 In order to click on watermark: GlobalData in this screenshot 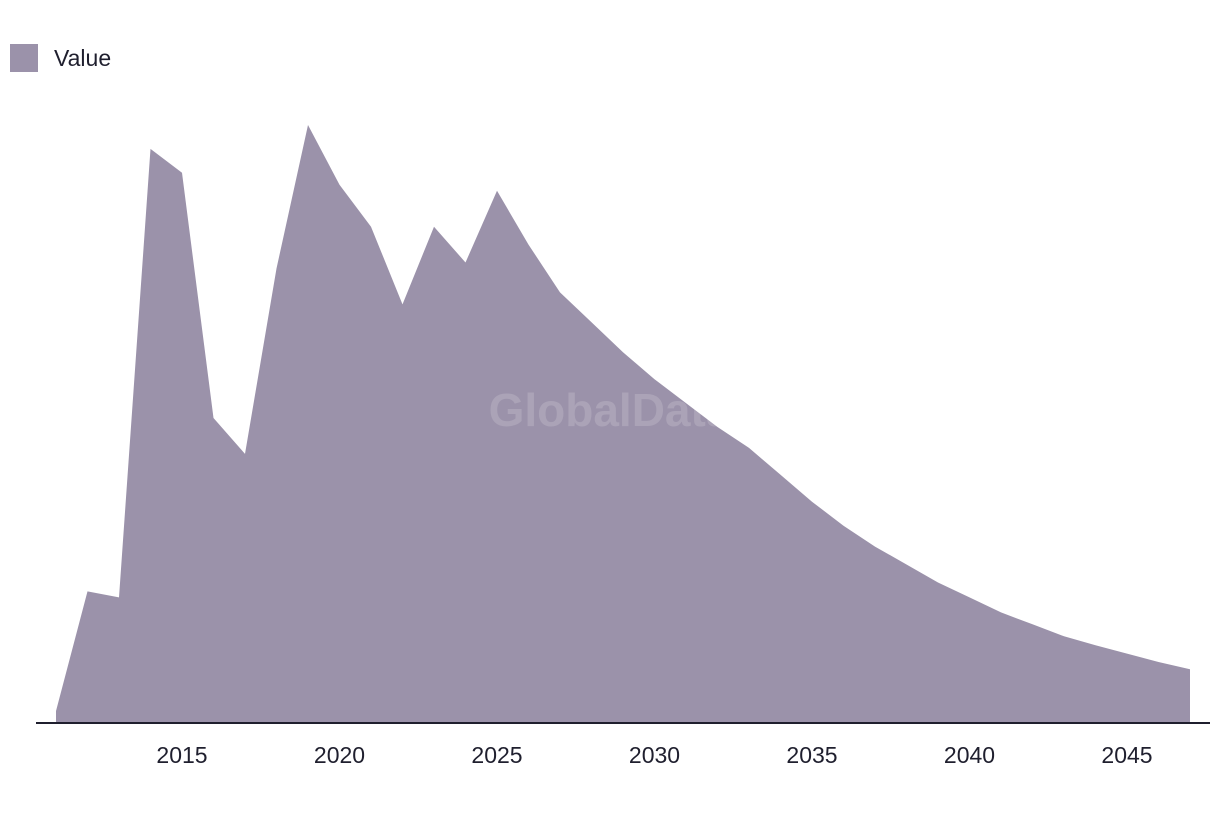, I will do `click(610, 410)`.